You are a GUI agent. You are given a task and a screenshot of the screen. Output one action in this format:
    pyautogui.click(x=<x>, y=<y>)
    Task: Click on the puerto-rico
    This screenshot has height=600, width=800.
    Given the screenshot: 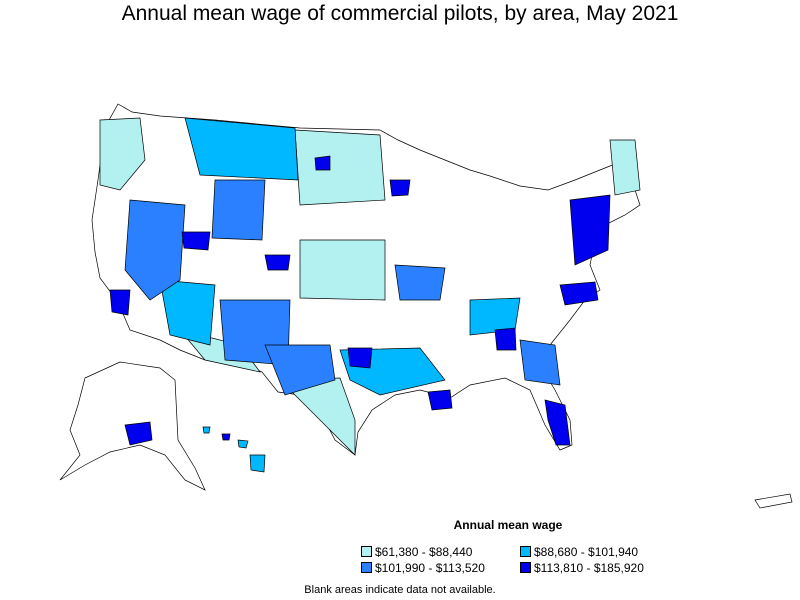 What is the action you would take?
    pyautogui.click(x=773, y=501)
    